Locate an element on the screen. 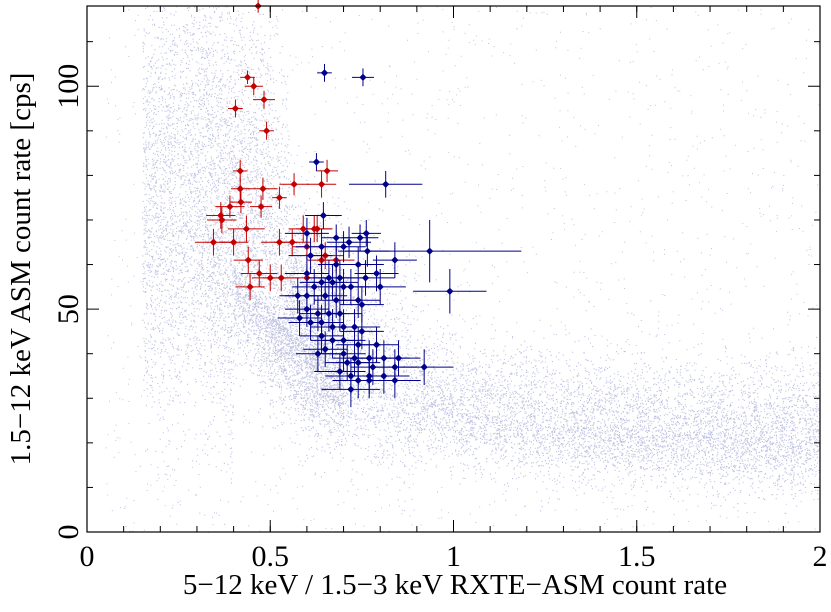 This screenshot has height=612, width=831. x-tick-label: 0 is located at coordinates (87, 556).